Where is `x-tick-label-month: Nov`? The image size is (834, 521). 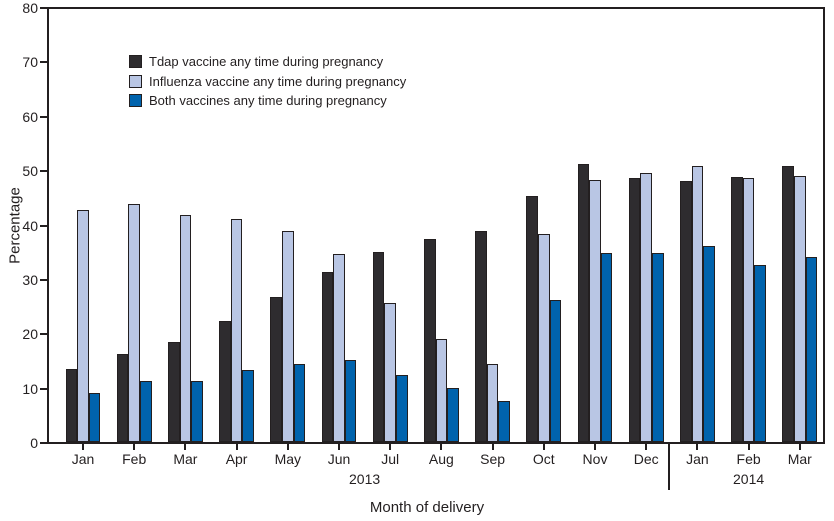 x-tick-label-month: Nov is located at coordinates (595, 459).